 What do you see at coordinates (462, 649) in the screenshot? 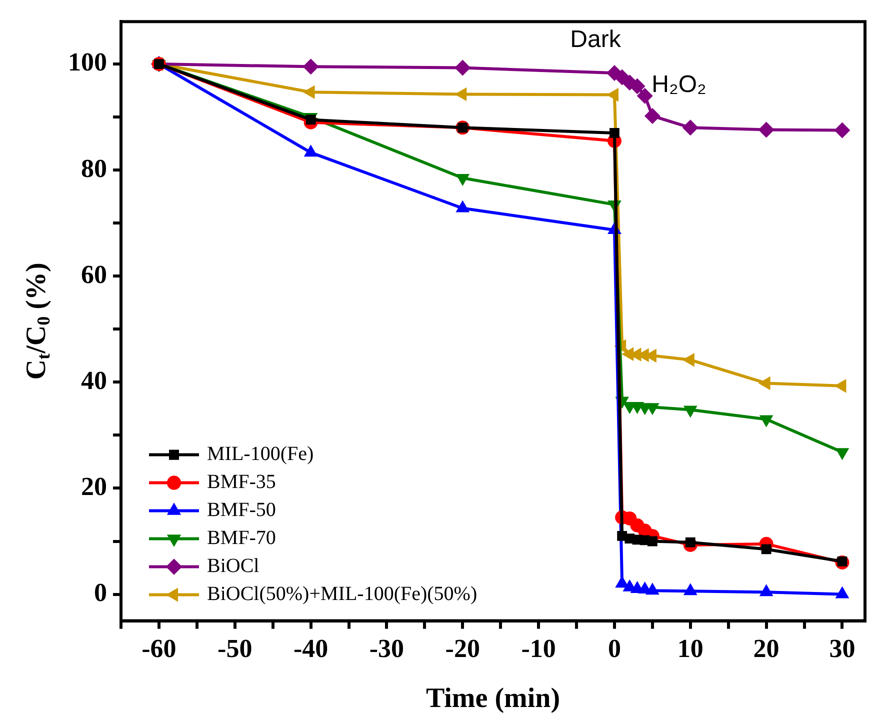
I see `x-tick-label: -20` at bounding box center [462, 649].